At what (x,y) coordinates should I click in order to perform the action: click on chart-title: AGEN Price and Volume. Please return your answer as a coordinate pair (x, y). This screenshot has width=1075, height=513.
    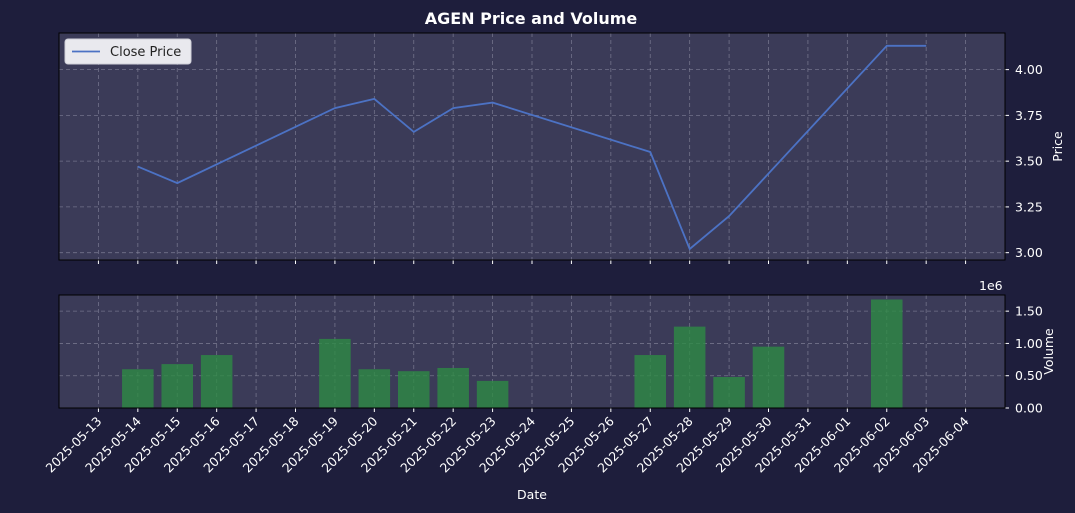
    Looking at the image, I should click on (531, 18).